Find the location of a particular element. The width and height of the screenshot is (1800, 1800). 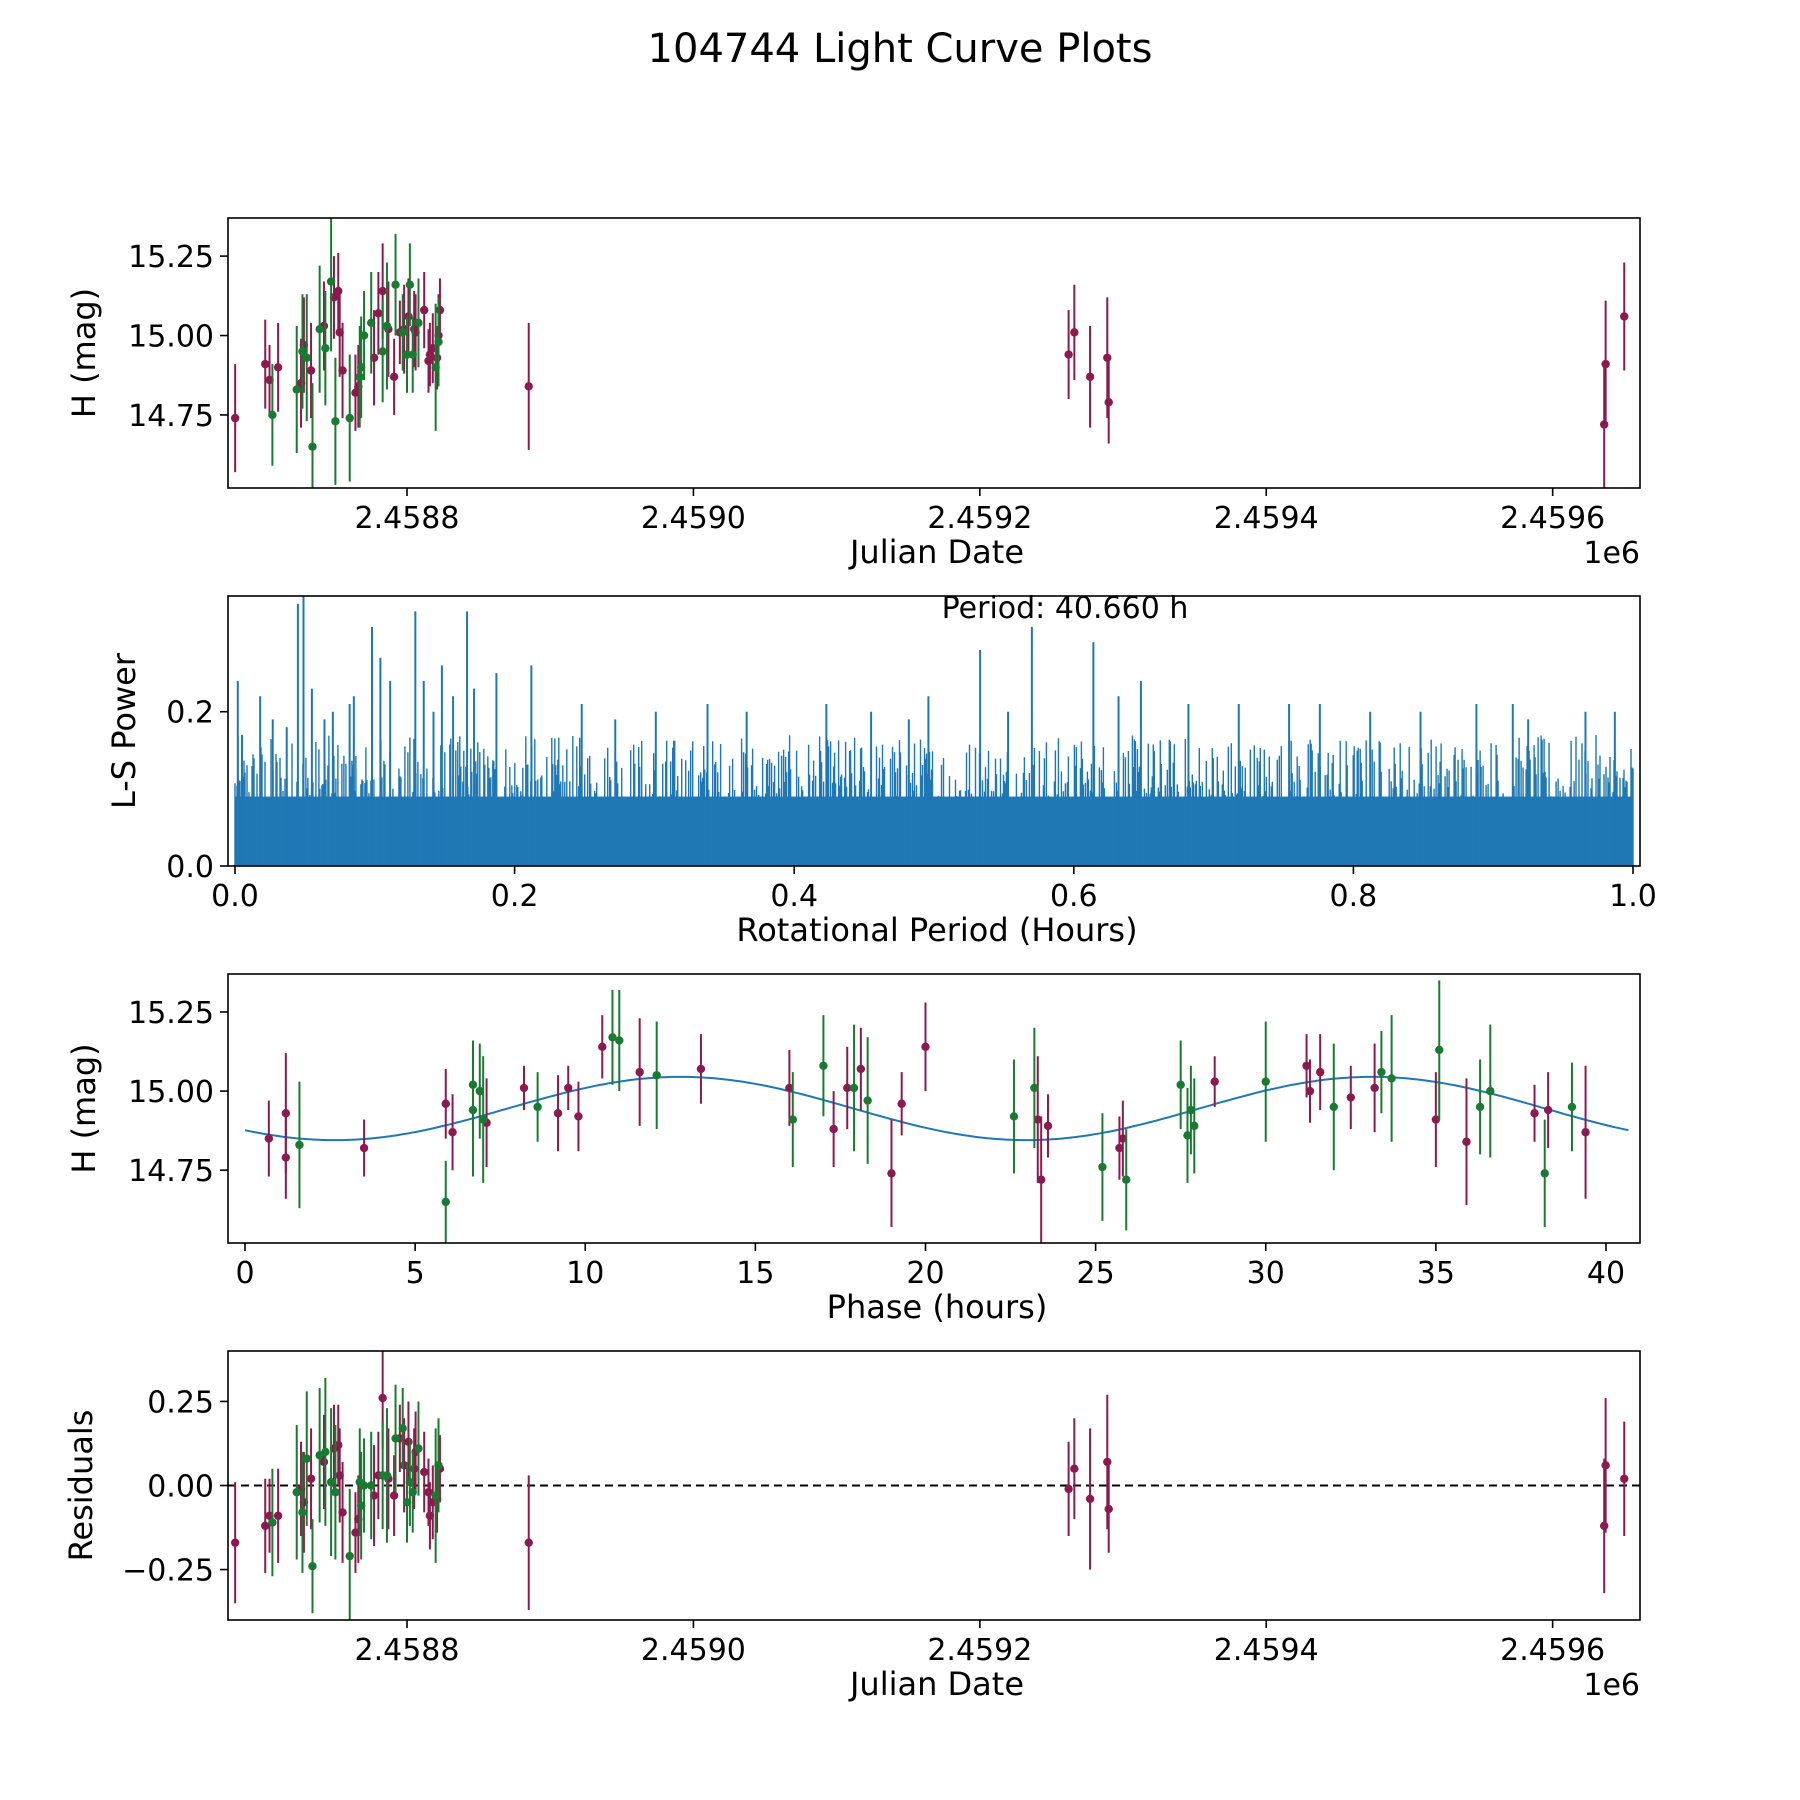

x-tick-label: 2.4588 is located at coordinates (407, 518).